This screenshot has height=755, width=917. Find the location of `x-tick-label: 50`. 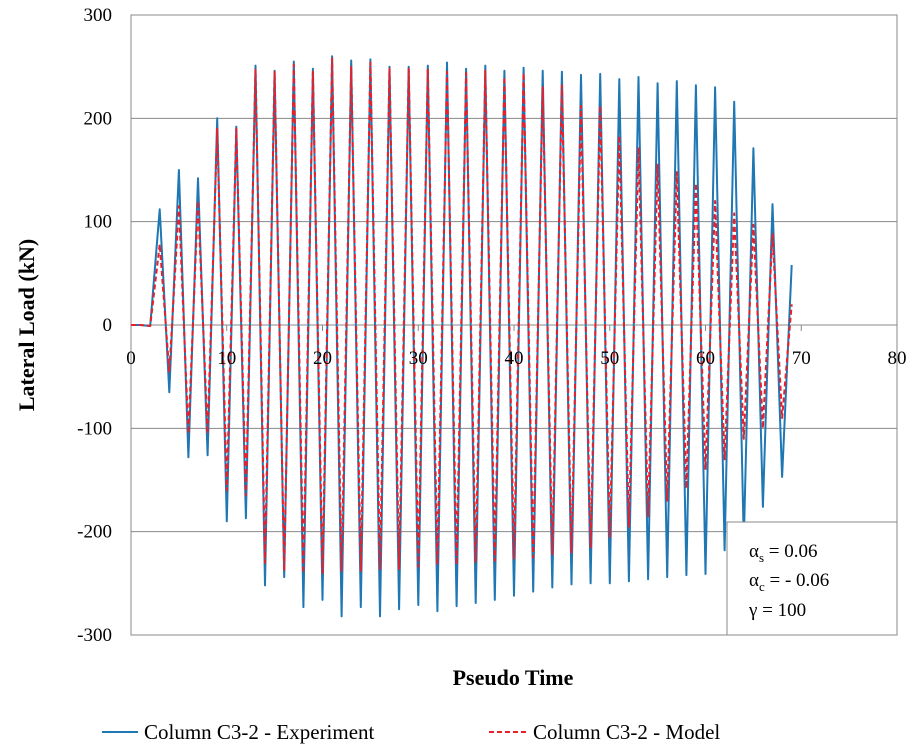

x-tick-label: 50 is located at coordinates (609, 358).